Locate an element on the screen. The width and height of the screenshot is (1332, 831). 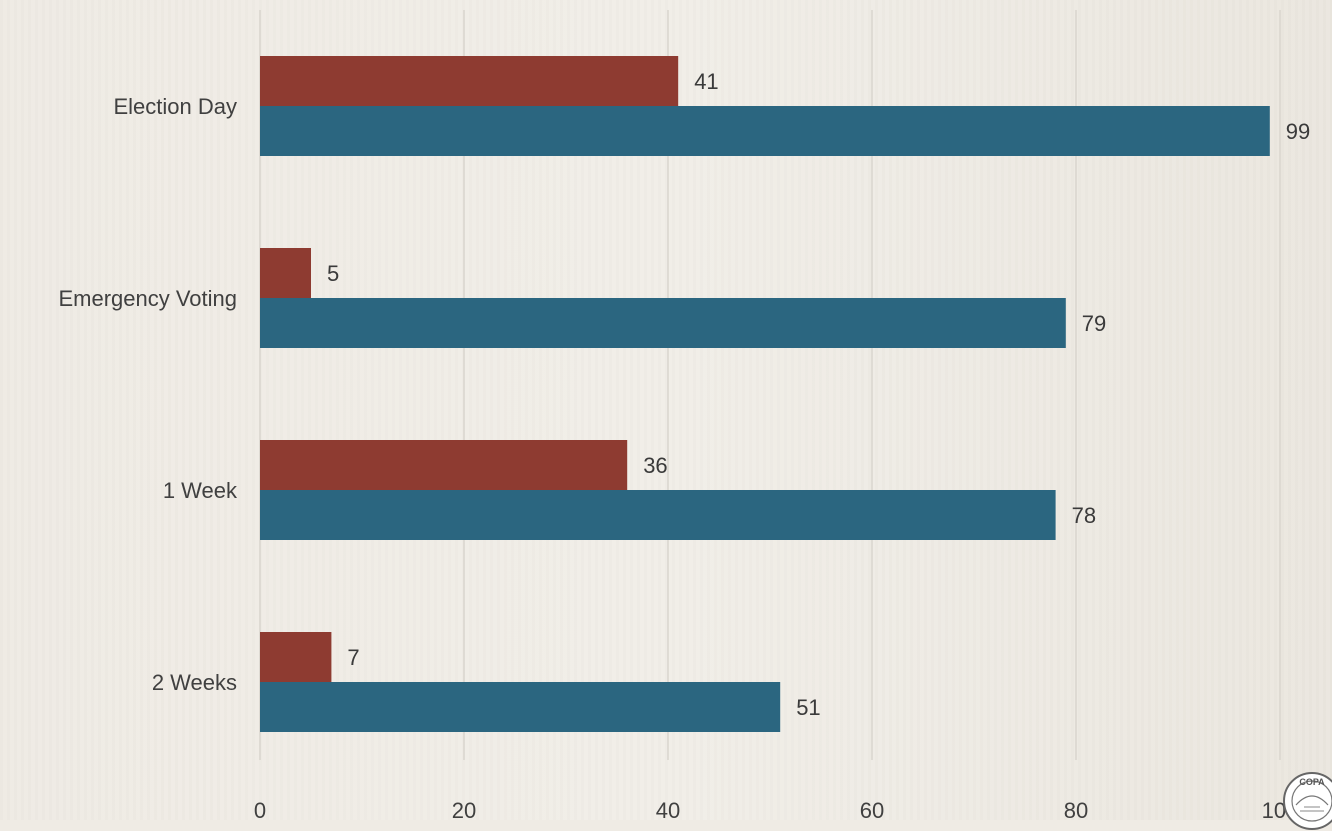
category-label: 1 Week is located at coordinates (200, 490).